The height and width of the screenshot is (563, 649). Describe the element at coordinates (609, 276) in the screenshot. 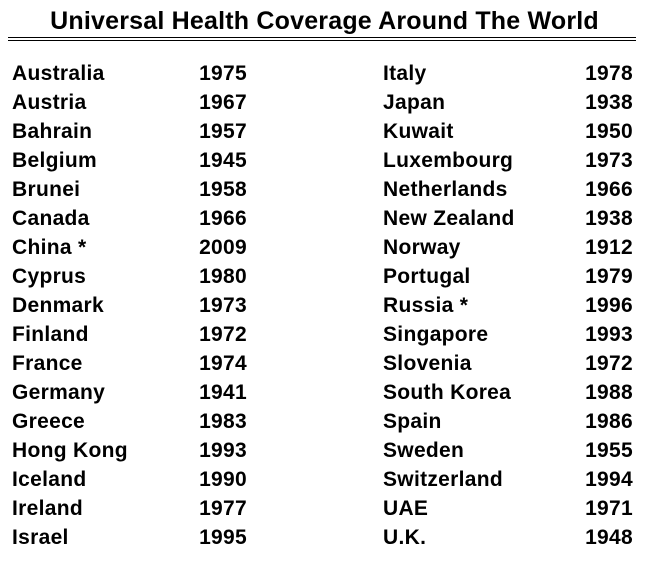

I see `coverage-year: 1979` at that location.